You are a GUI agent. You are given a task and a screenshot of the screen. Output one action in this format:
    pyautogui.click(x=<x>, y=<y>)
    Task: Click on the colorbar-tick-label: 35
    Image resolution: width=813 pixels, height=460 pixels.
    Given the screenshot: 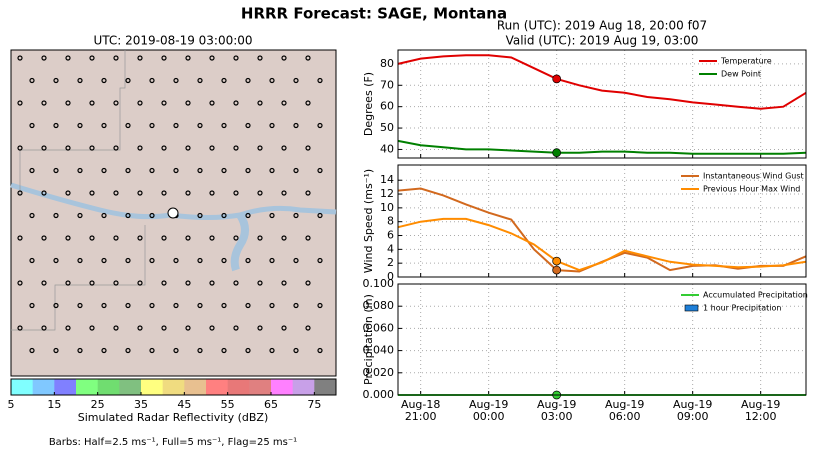 What is the action you would take?
    pyautogui.click(x=141, y=404)
    